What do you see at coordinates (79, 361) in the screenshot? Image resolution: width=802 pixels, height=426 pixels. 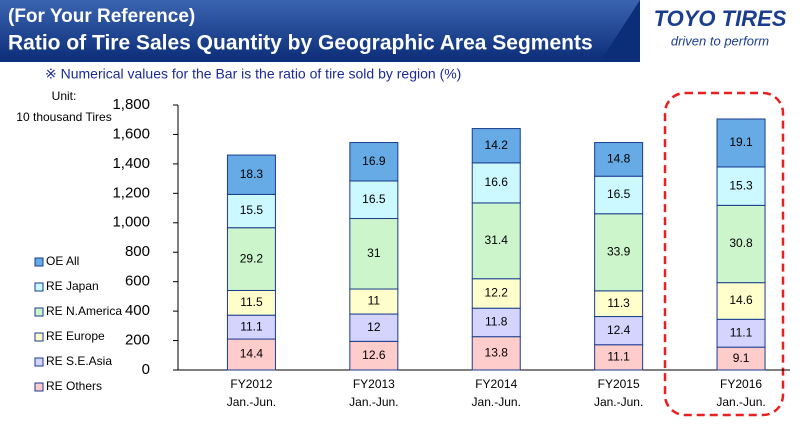 I see `legend-label: RE S.E.Asia` at bounding box center [79, 361].